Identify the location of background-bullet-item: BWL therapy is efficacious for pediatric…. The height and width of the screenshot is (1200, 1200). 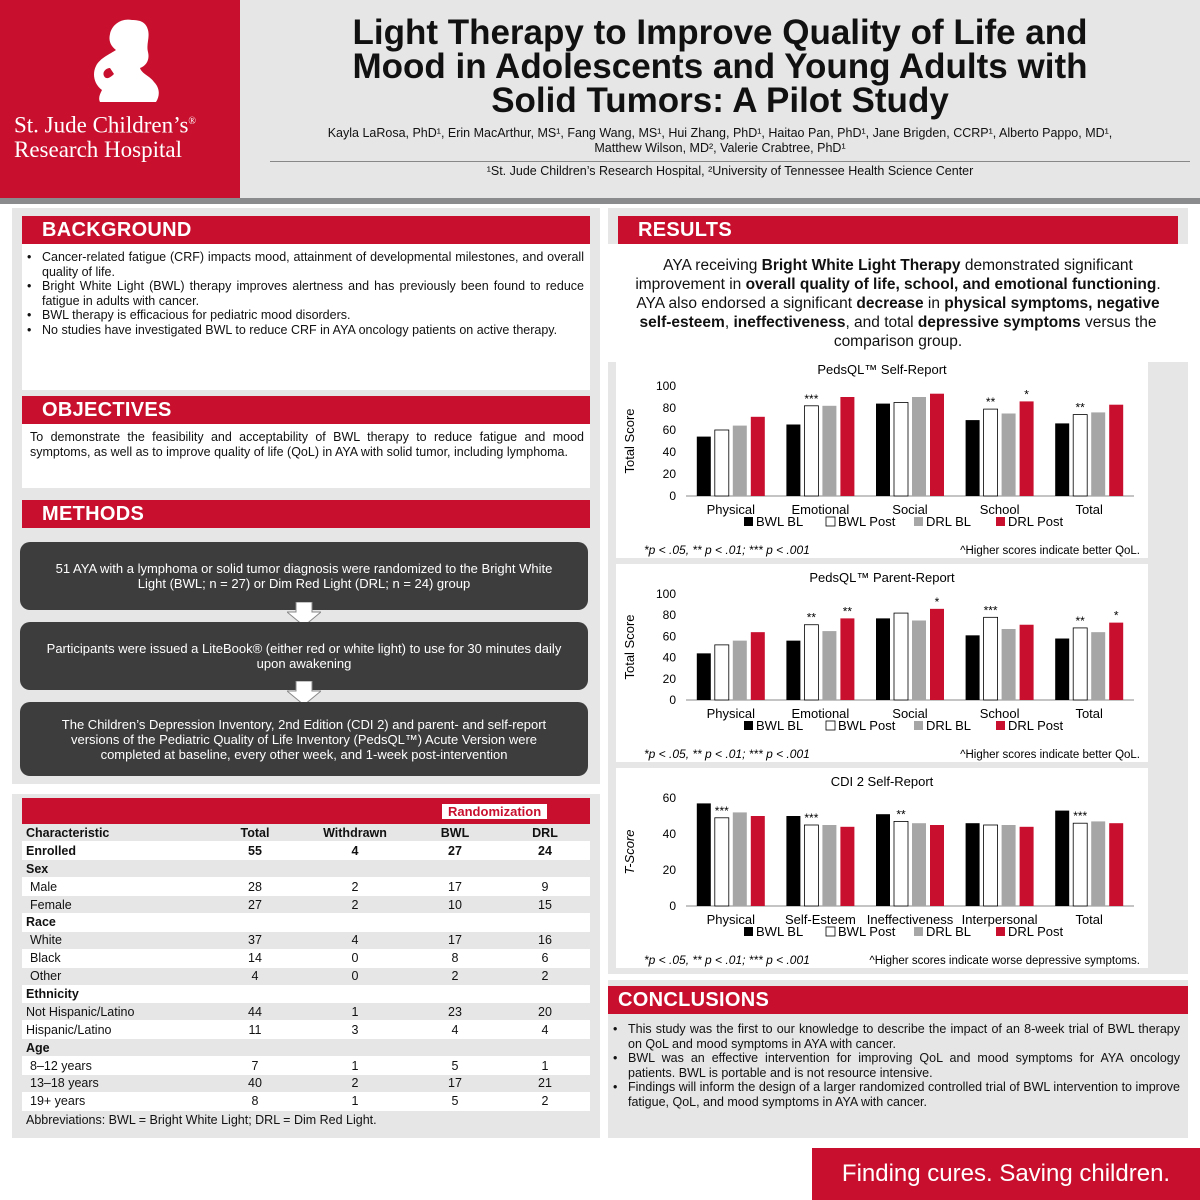
(303, 315).